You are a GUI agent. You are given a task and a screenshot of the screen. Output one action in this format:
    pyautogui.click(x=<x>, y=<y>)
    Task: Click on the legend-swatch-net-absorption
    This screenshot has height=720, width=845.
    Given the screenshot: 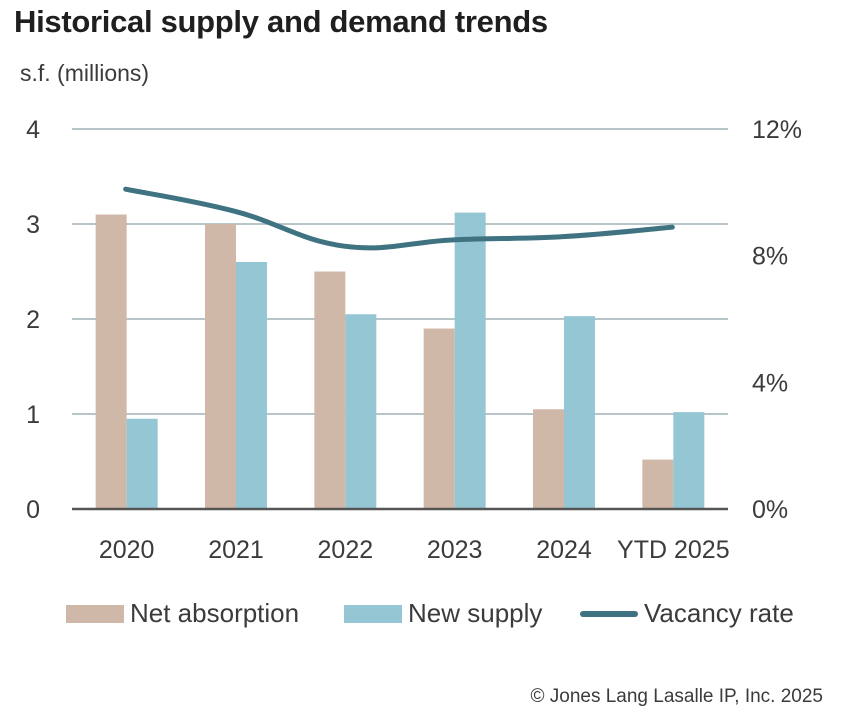 What is the action you would take?
    pyautogui.click(x=95, y=613)
    